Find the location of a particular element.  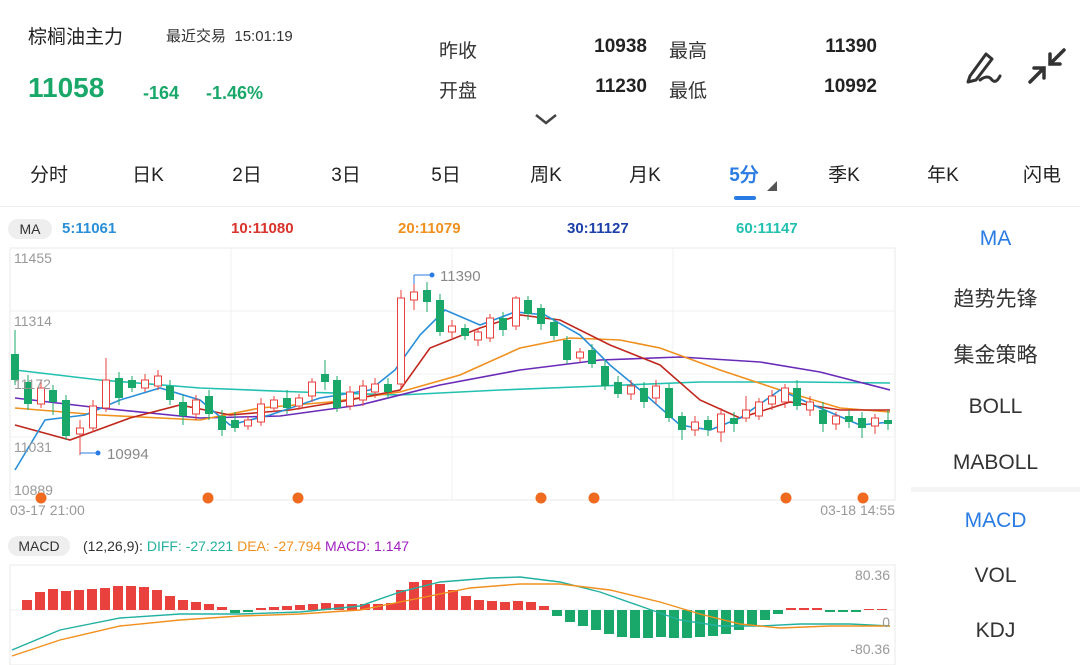

prev-close-label: 昨收 is located at coordinates (458, 51).